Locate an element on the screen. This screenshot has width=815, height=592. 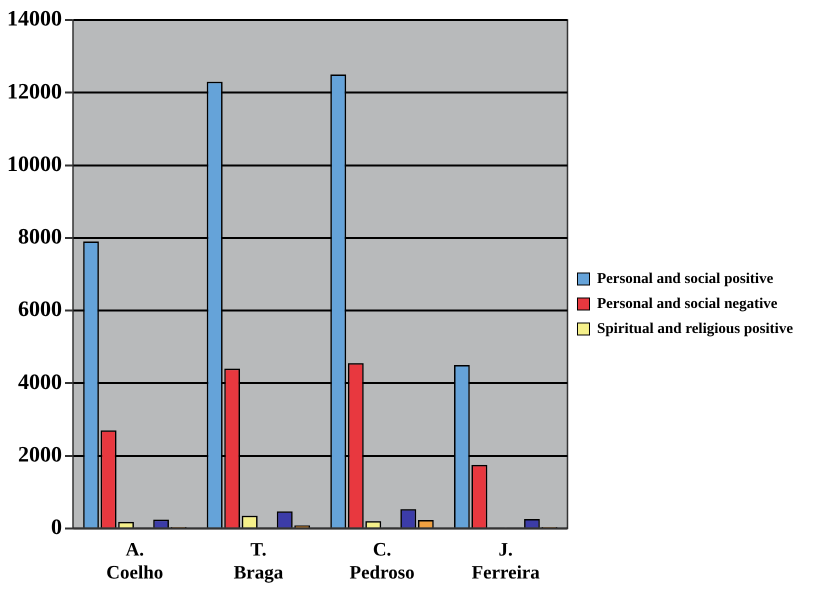
y-tick-label: 10000 is located at coordinates (34, 163).